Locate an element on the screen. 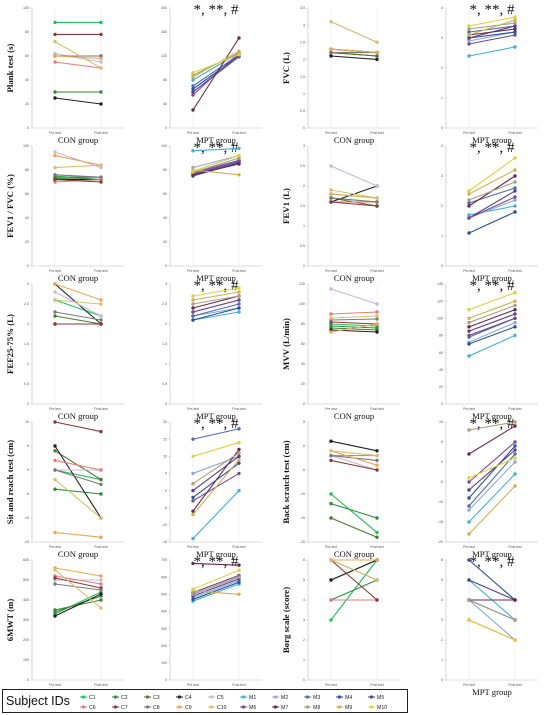 The height and width of the screenshot is (715, 550). data-point-C5-post is located at coordinates (101, 167).